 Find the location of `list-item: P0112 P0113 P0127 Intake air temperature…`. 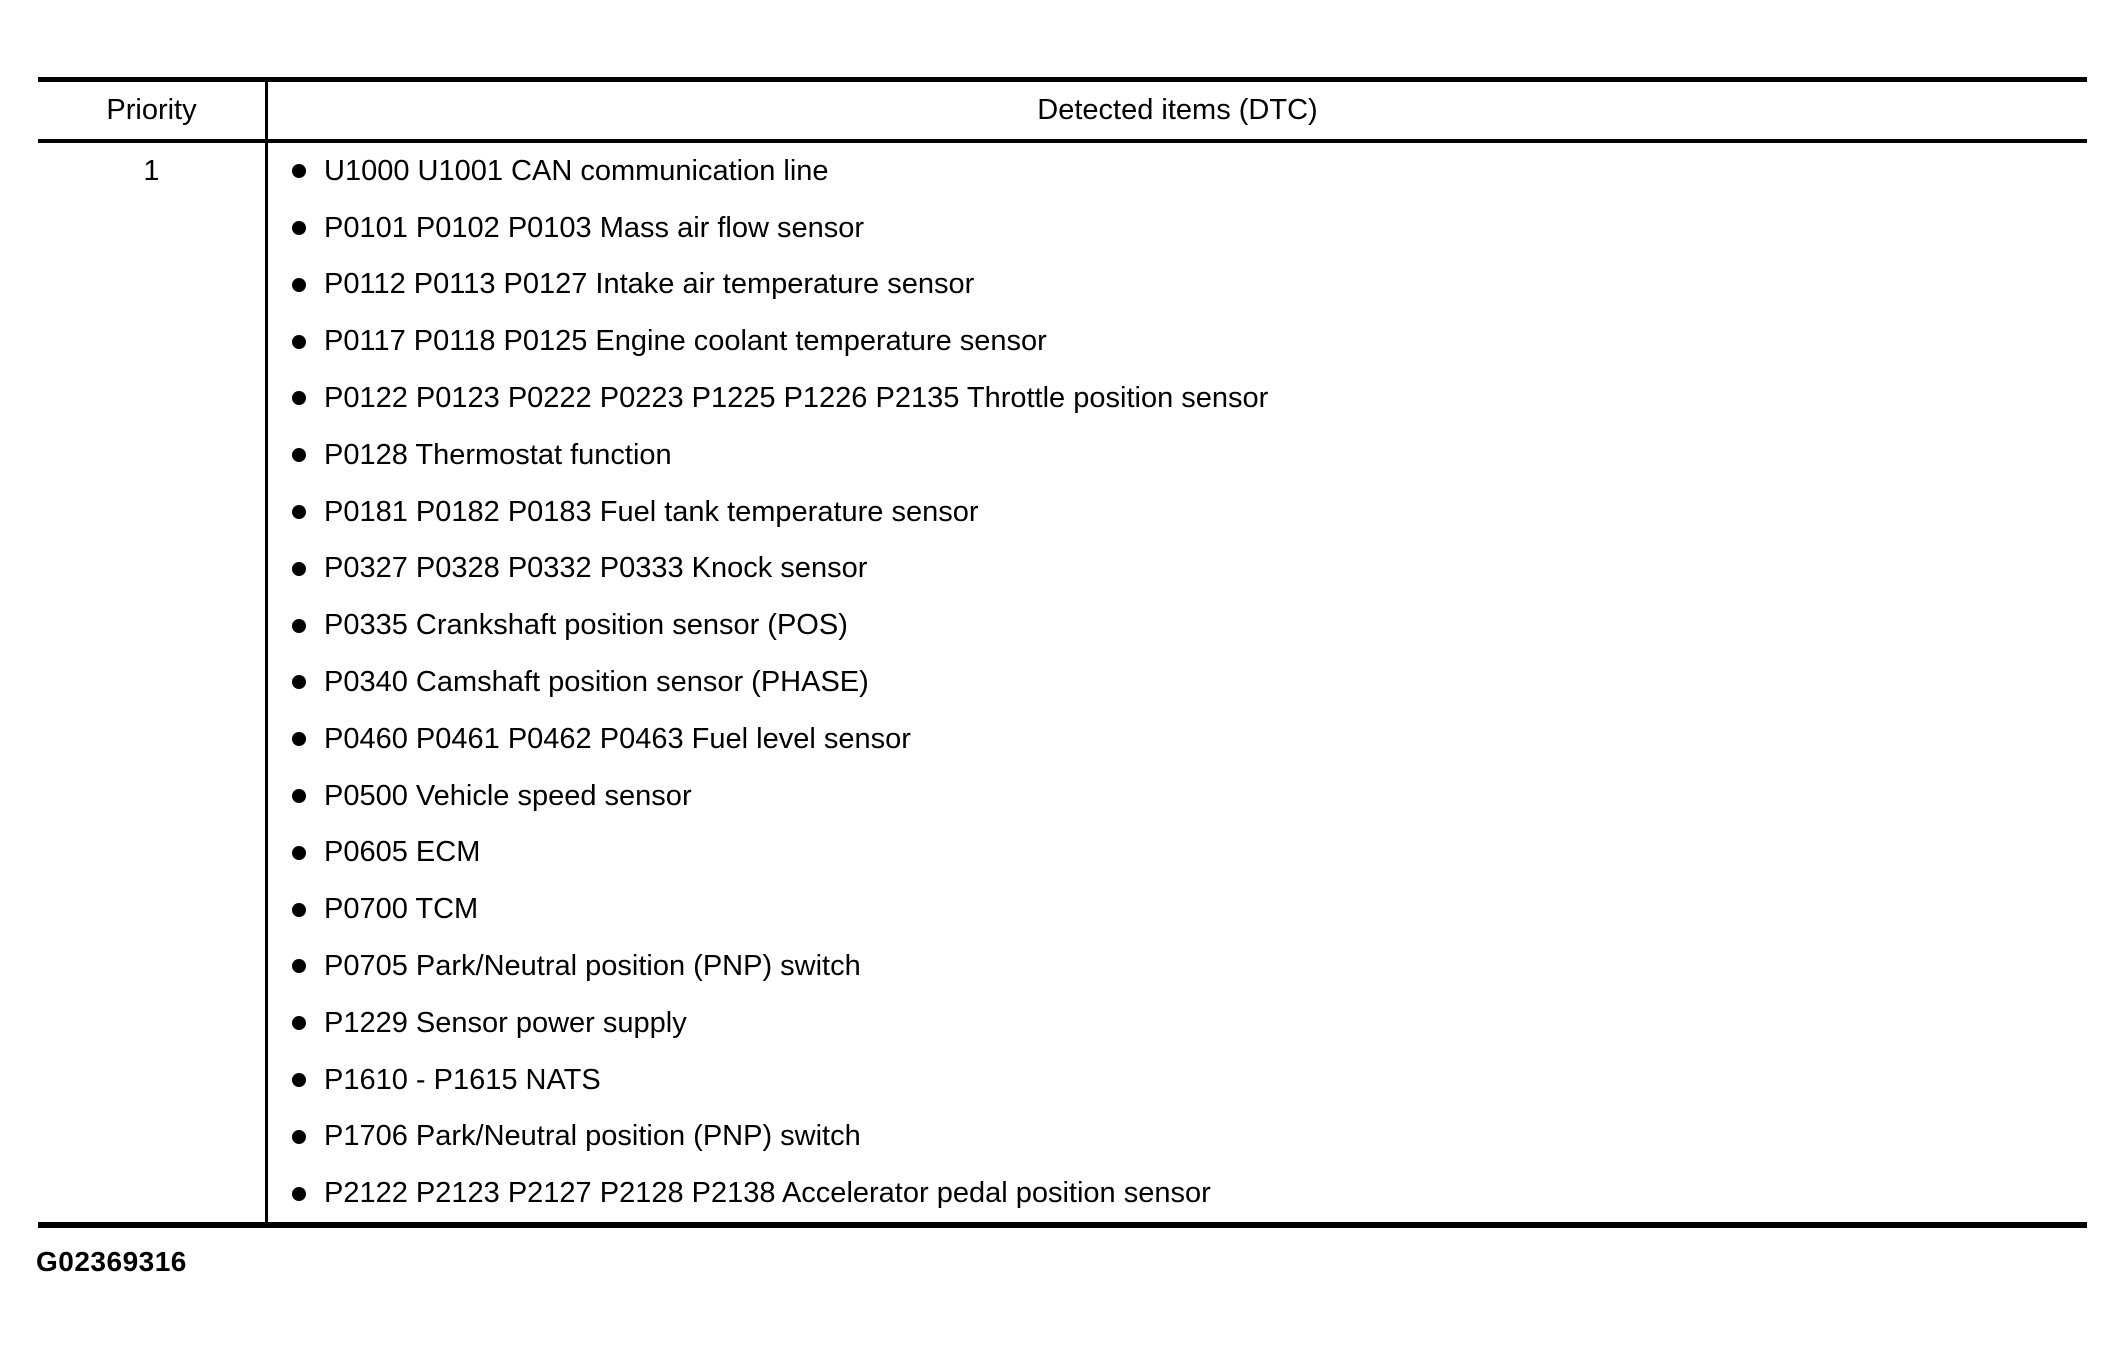

list-item: P0112 P0113 P0127 Intake air temperature… is located at coordinates (1177, 284).